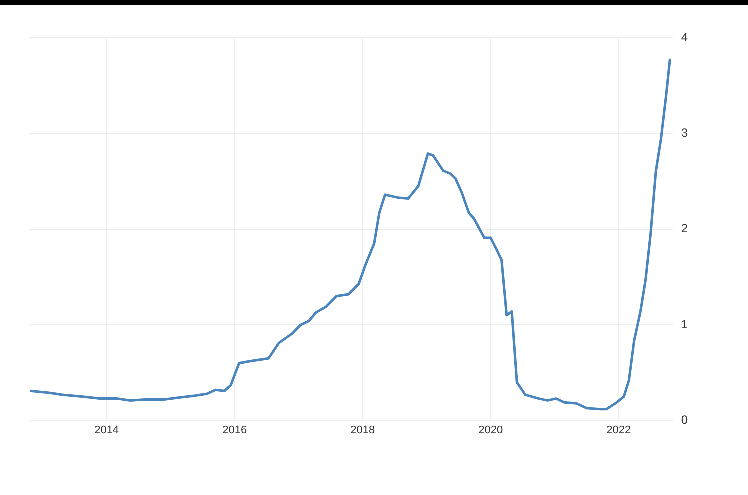 This screenshot has width=748, height=495. I want to click on x-tick-label: 2016, so click(235, 430).